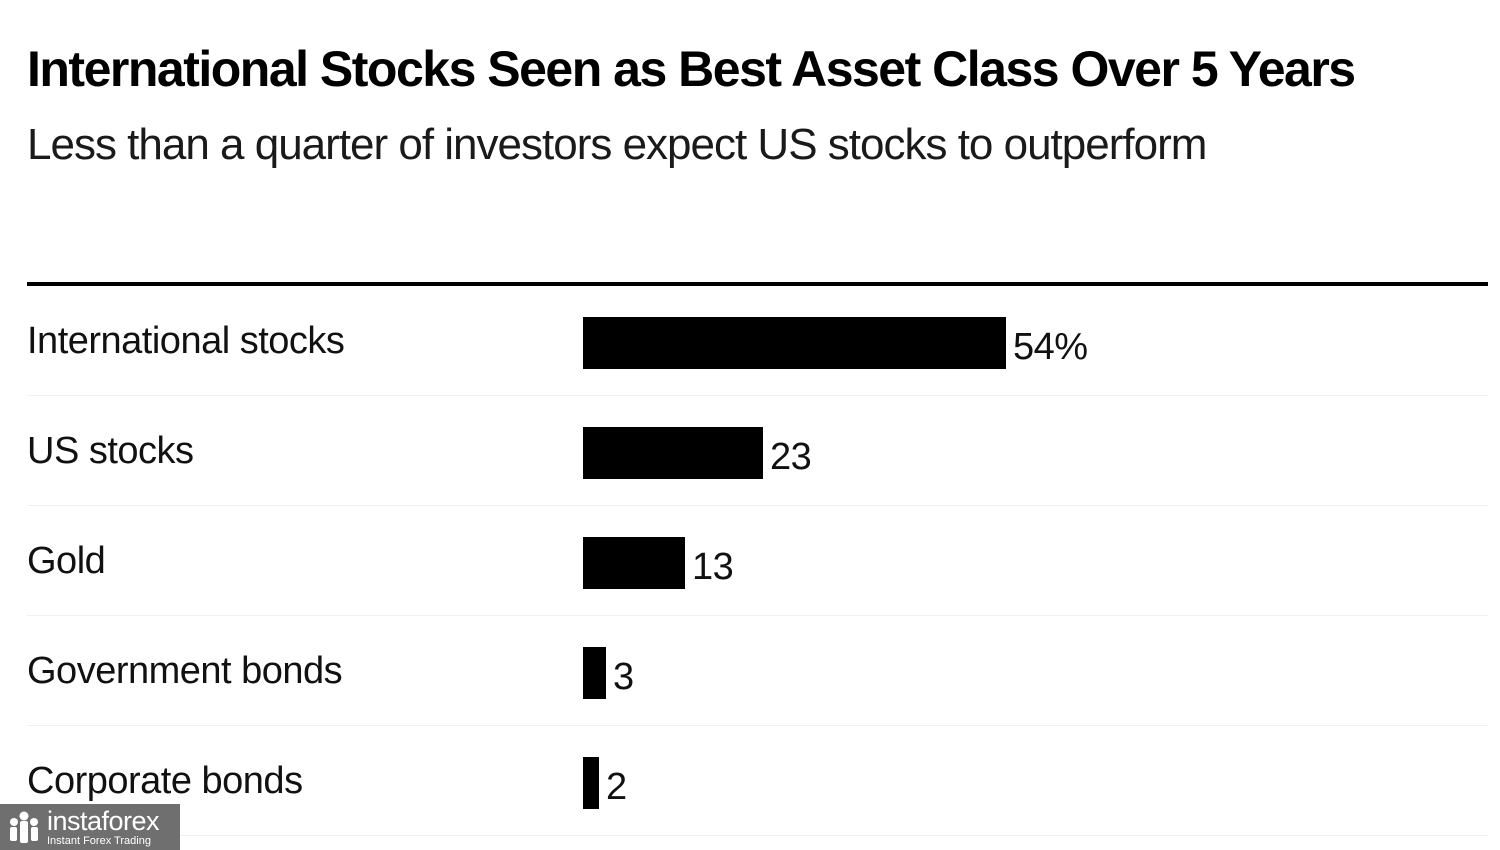 This screenshot has height=850, width=1500. Describe the element at coordinates (750, 671) in the screenshot. I see `bar-row: Government bonds 3` at that location.